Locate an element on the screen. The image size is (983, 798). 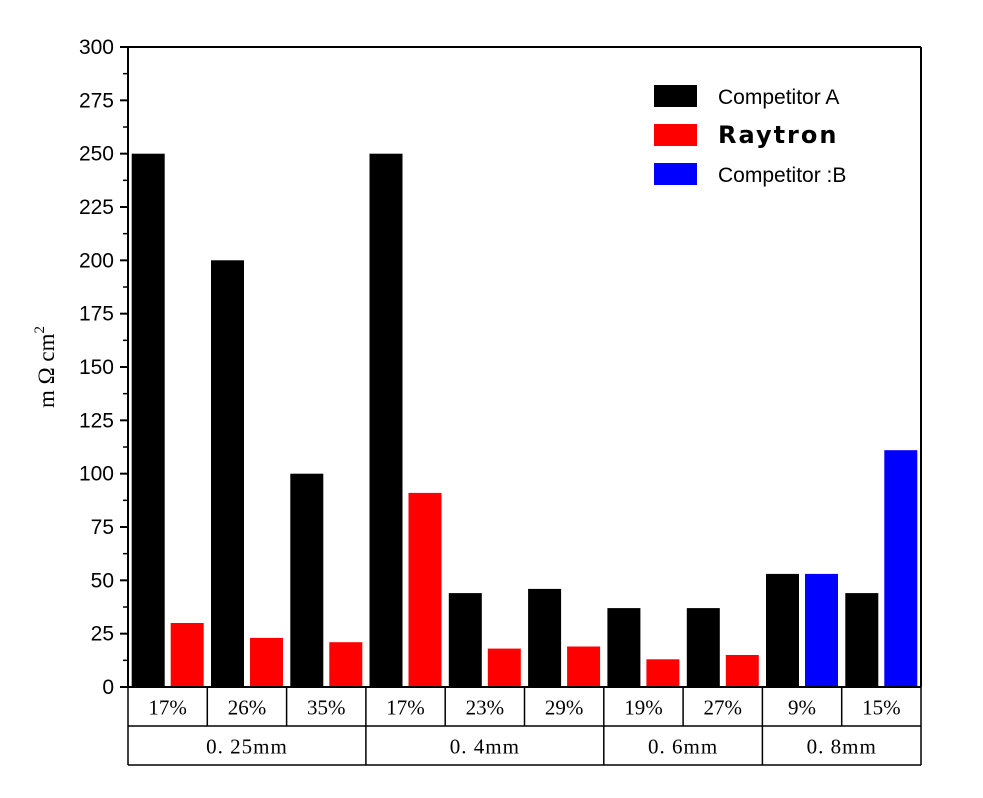
category-label-0: 17% is located at coordinates (167, 708).